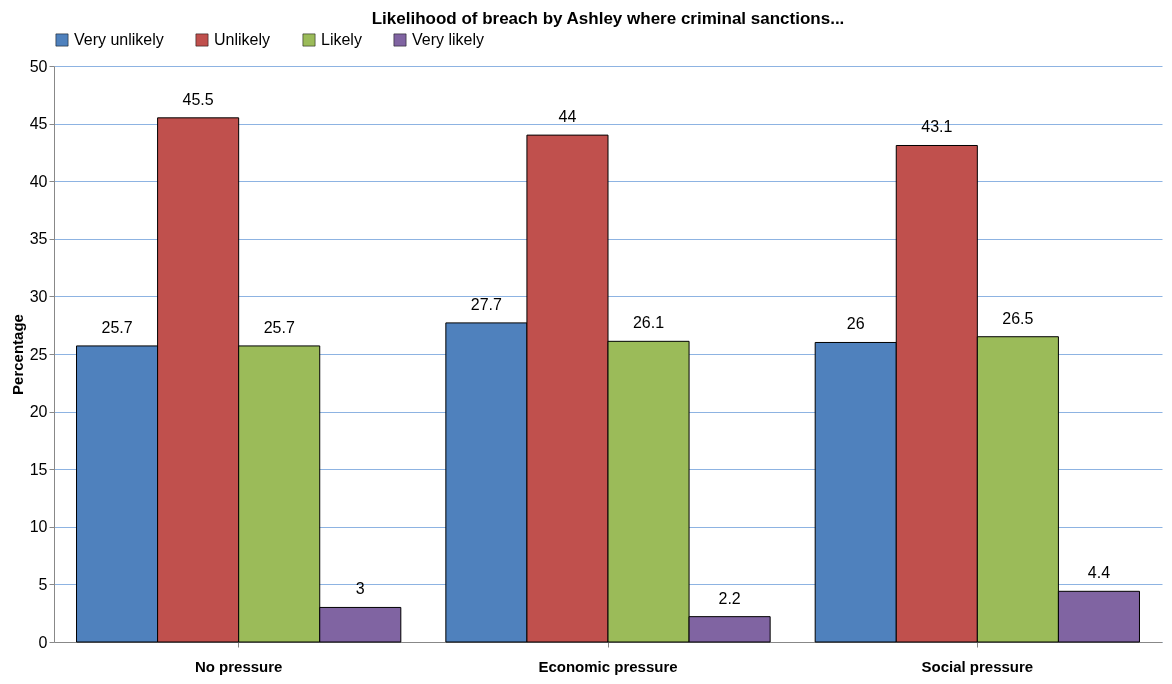  What do you see at coordinates (1018, 318) in the screenshot?
I see `data-label: 26.5` at bounding box center [1018, 318].